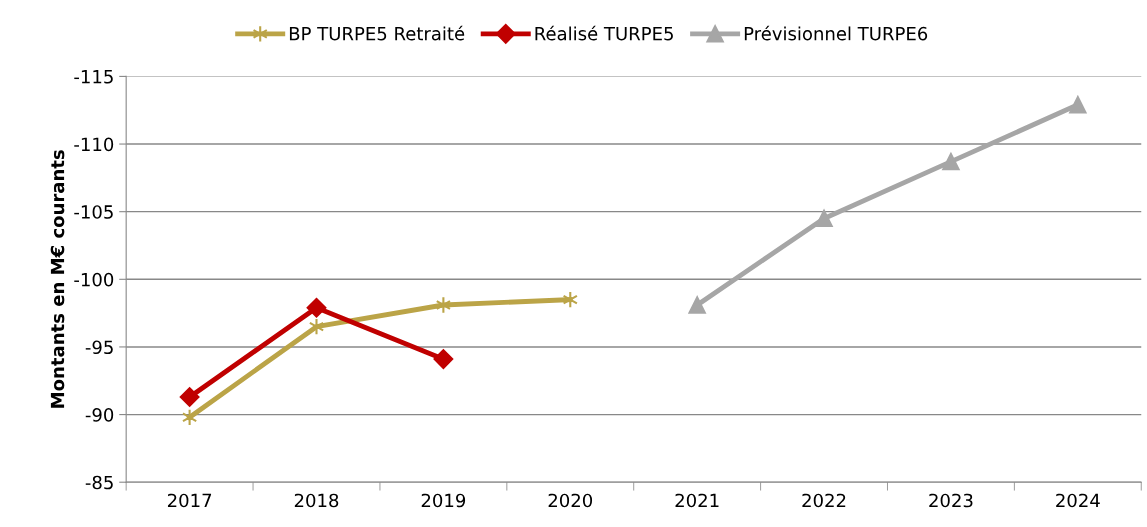 This screenshot has height=527, width=1147. What do you see at coordinates (836, 33) in the screenshot?
I see `legend-label: Prévisionnel TURPE6` at bounding box center [836, 33].